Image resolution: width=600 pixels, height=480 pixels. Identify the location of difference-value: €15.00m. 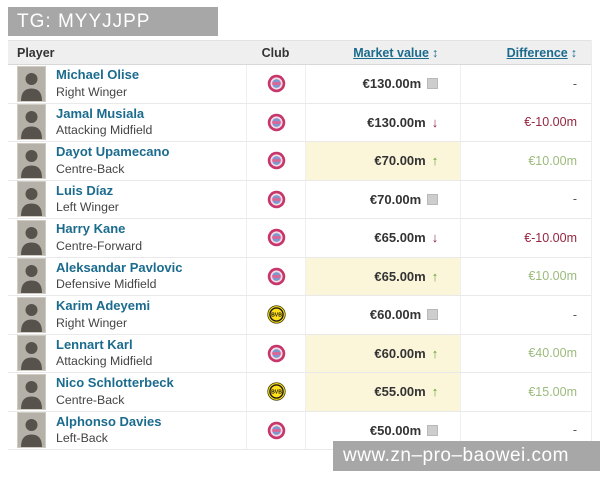
(552, 391).